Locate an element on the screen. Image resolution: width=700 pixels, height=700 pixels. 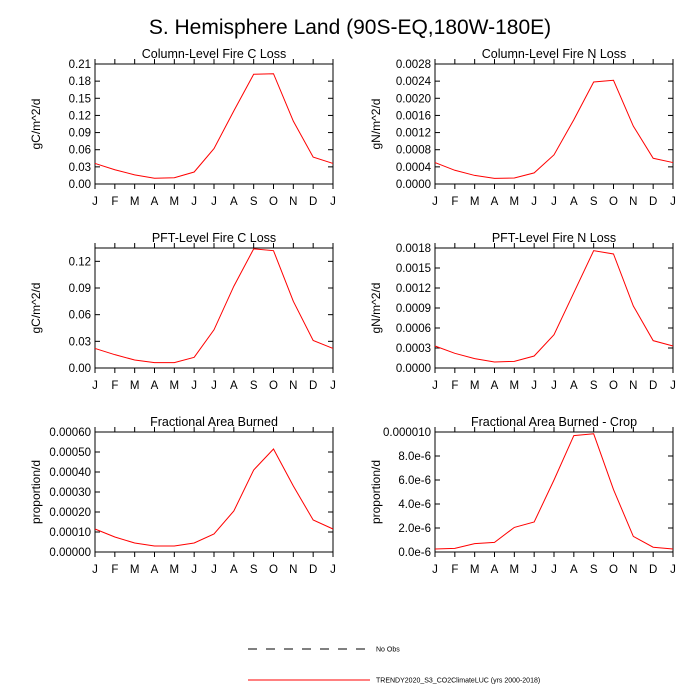
y-tick-label: 0.0018 is located at coordinates (413, 249).